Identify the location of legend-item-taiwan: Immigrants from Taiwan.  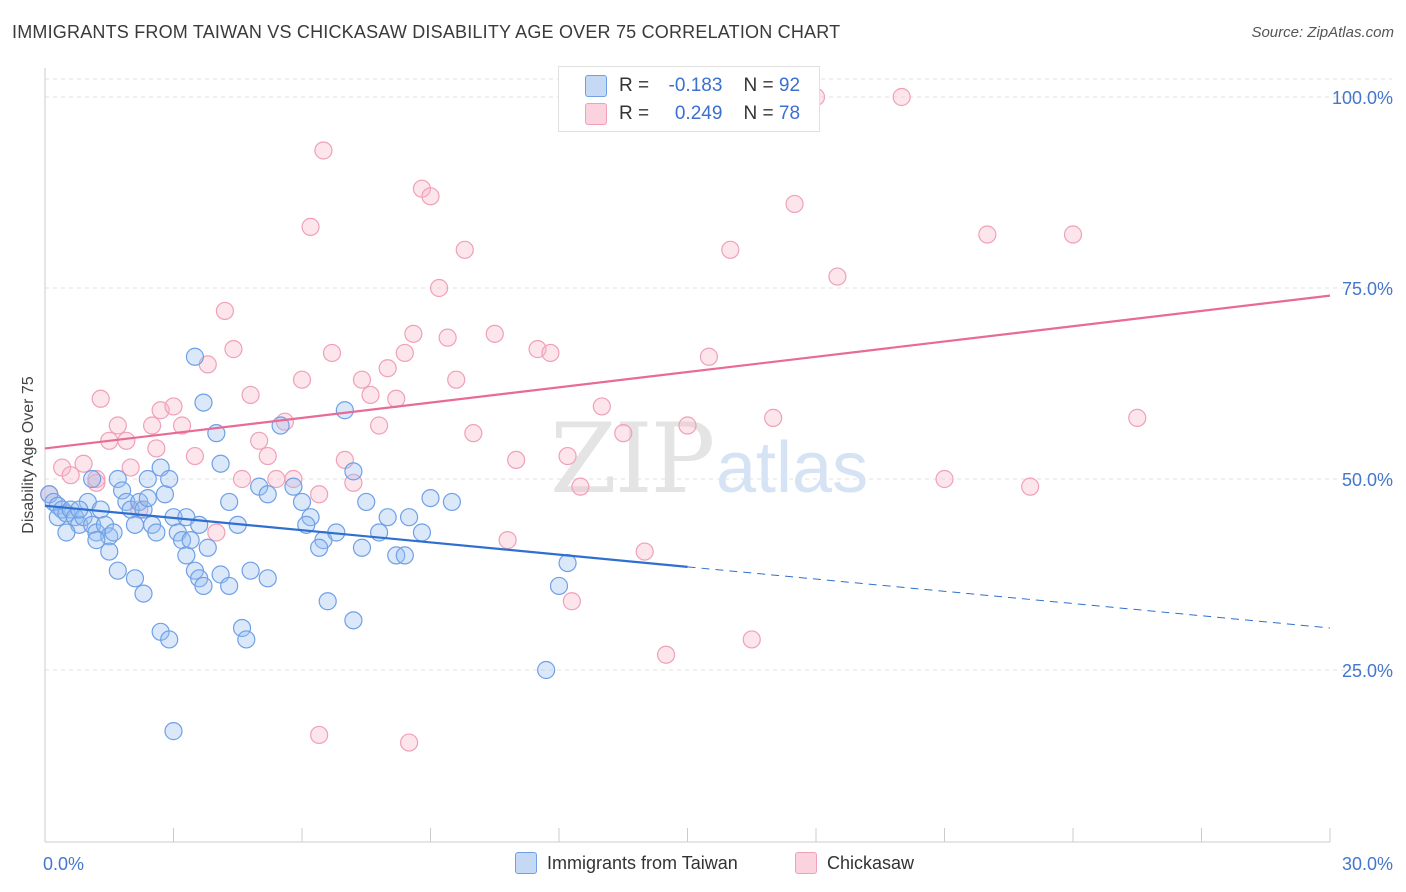
(626, 863).